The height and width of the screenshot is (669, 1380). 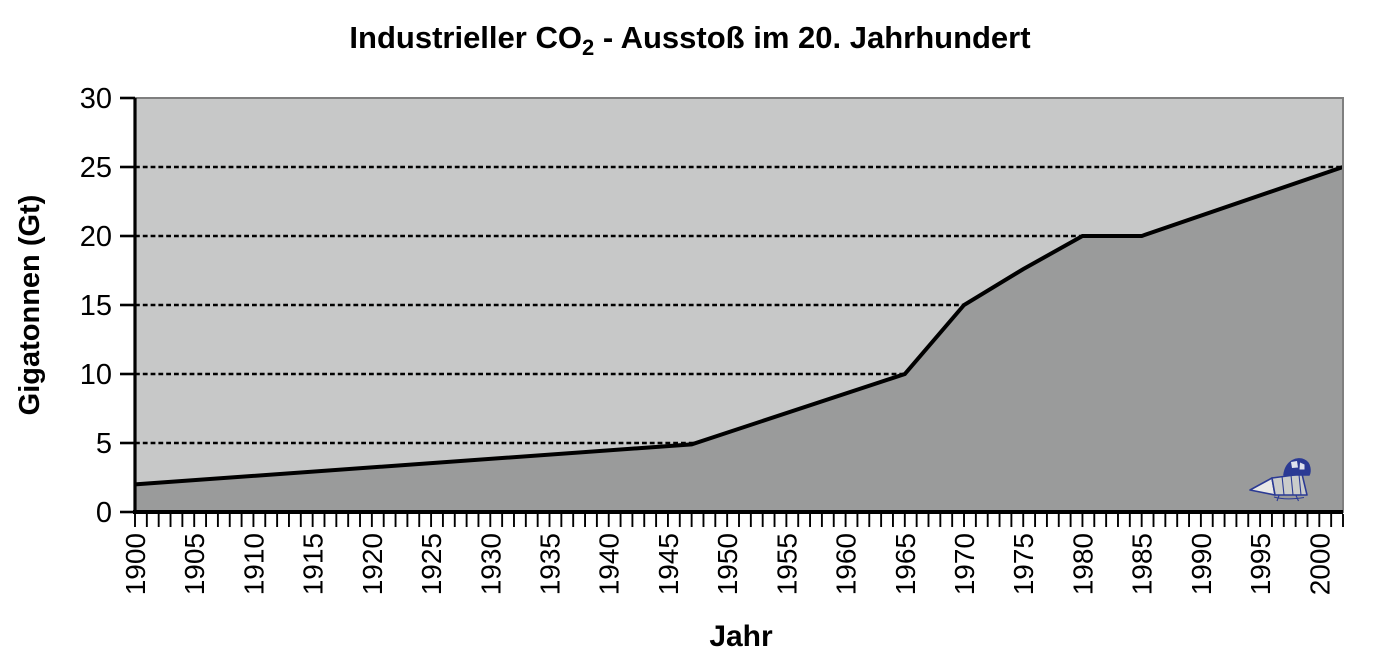 What do you see at coordinates (490, 564) in the screenshot?
I see `x-tick-label: 1930` at bounding box center [490, 564].